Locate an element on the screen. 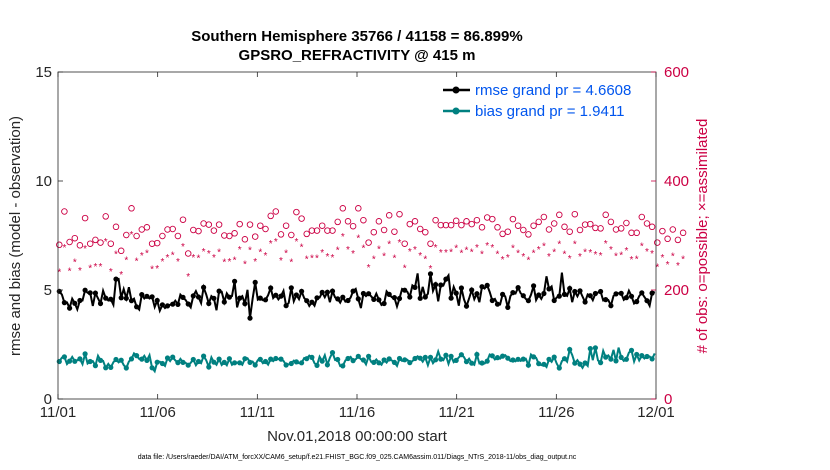  x-tick-label: 11/26 is located at coordinates (556, 412).